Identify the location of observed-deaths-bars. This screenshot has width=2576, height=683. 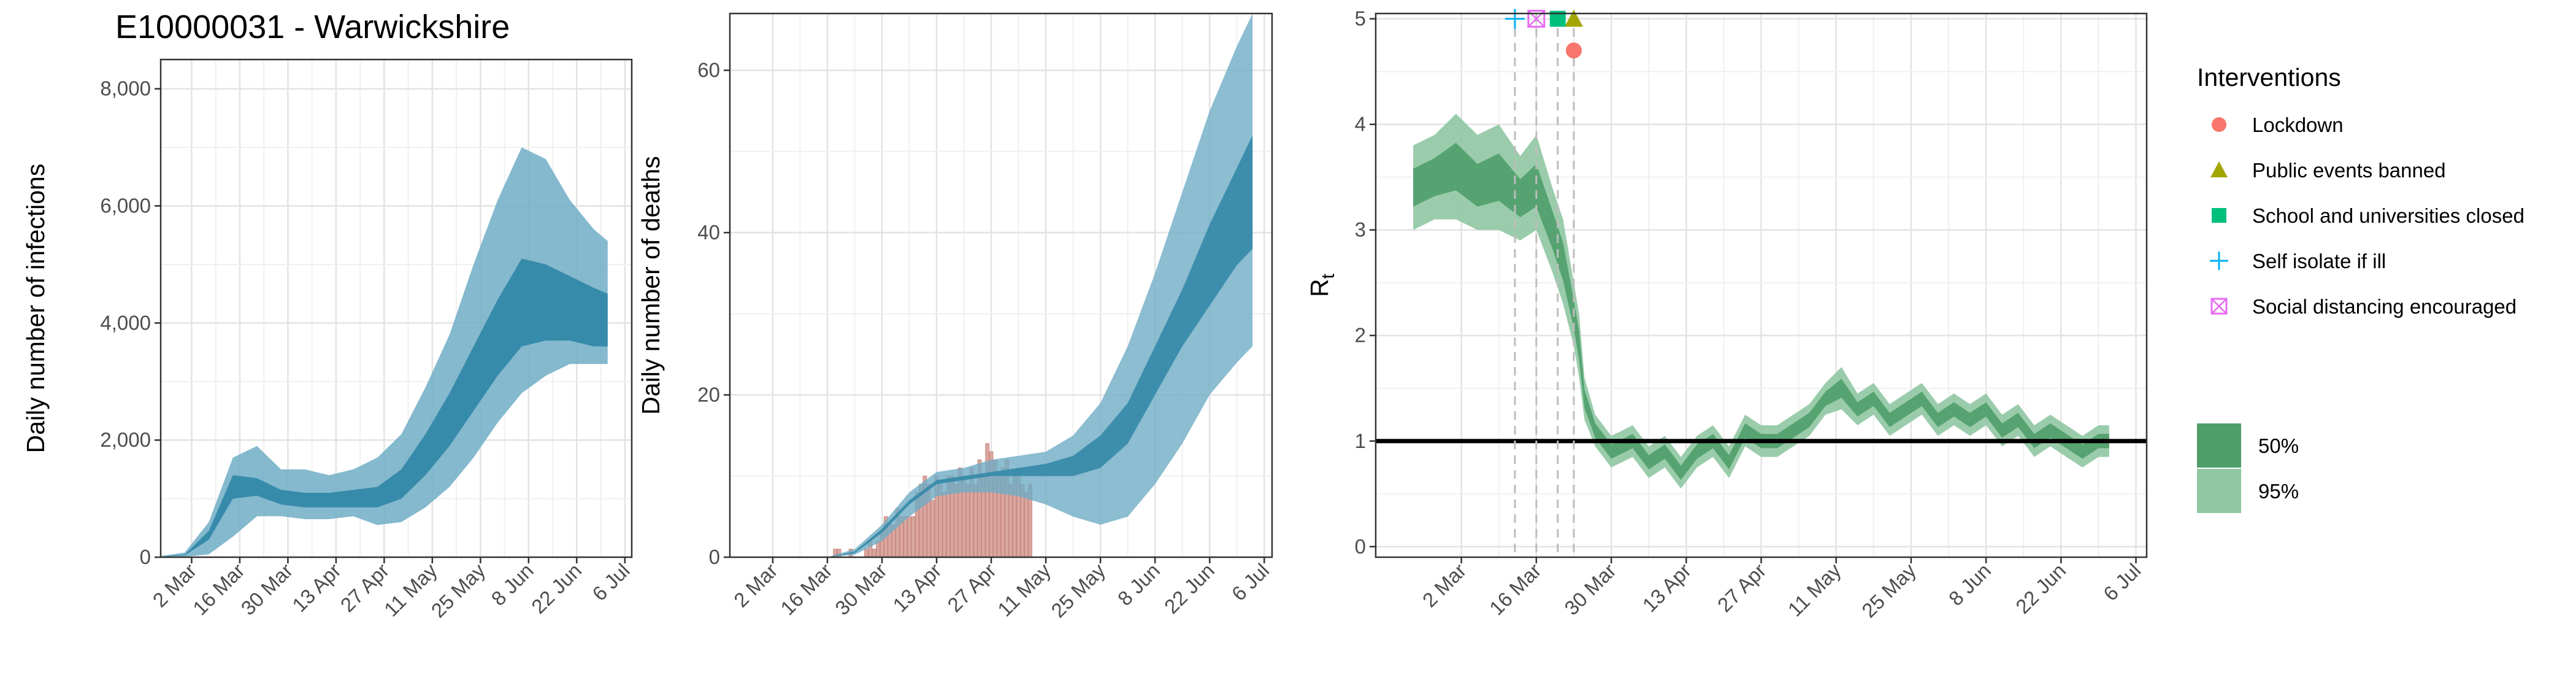
(933, 500).